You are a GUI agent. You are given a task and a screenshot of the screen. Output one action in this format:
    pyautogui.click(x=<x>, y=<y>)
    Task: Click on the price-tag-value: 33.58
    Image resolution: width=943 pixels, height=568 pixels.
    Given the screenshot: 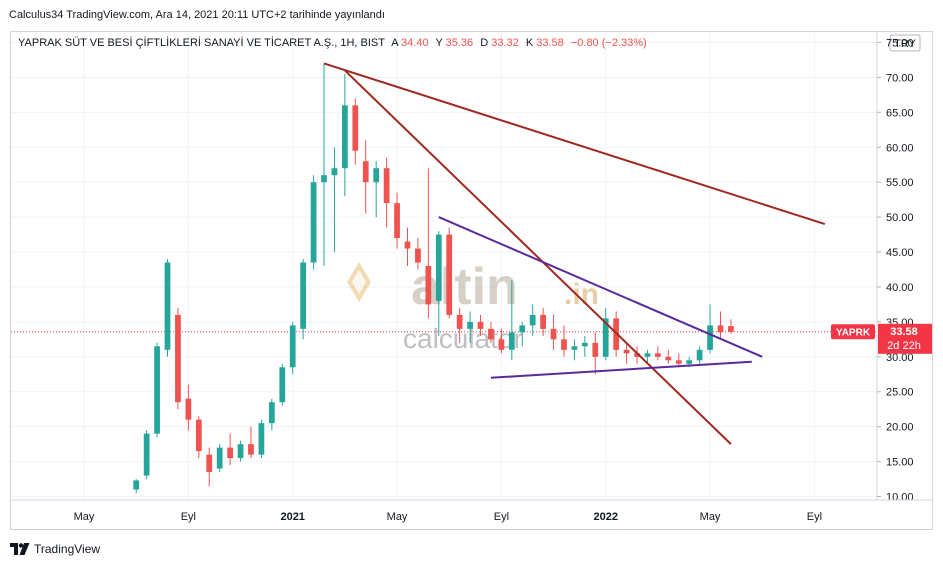 What is the action you would take?
    pyautogui.click(x=904, y=332)
    